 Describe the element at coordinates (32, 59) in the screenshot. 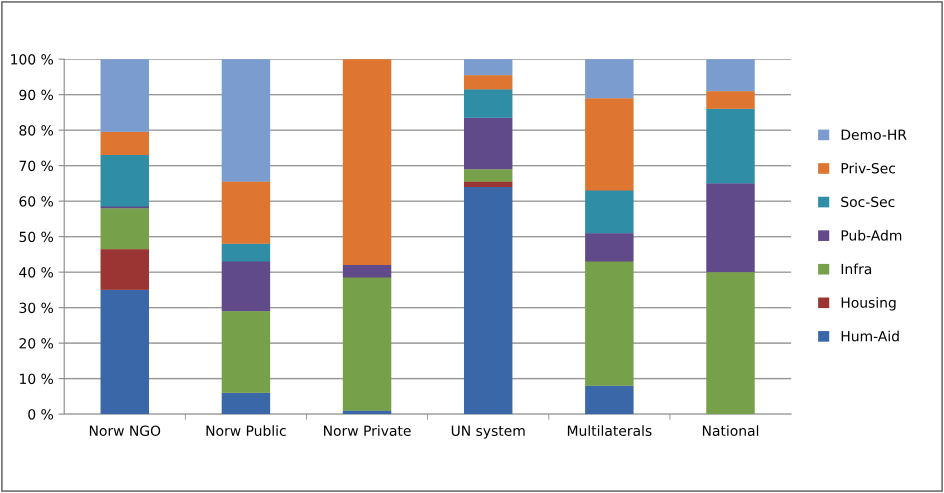

I see `y-tick-label: 100 %` at that location.